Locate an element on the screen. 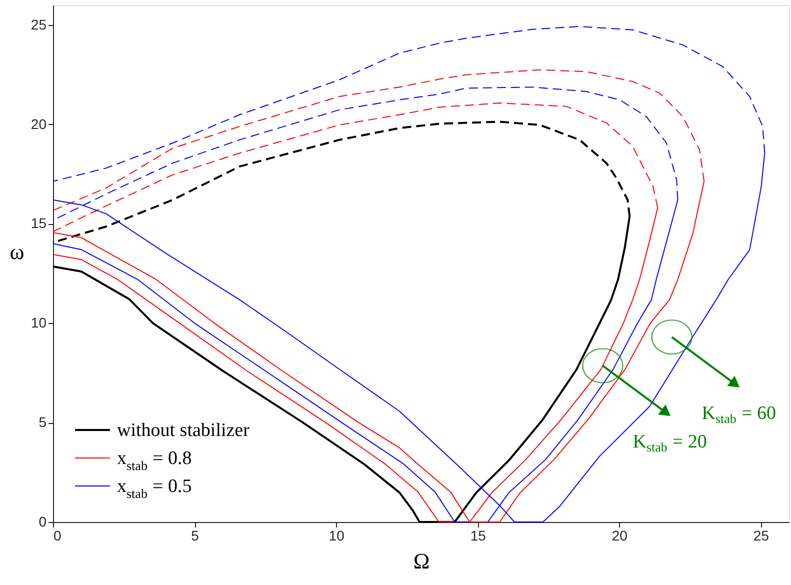  x-axis-title: Ω is located at coordinates (421, 561).